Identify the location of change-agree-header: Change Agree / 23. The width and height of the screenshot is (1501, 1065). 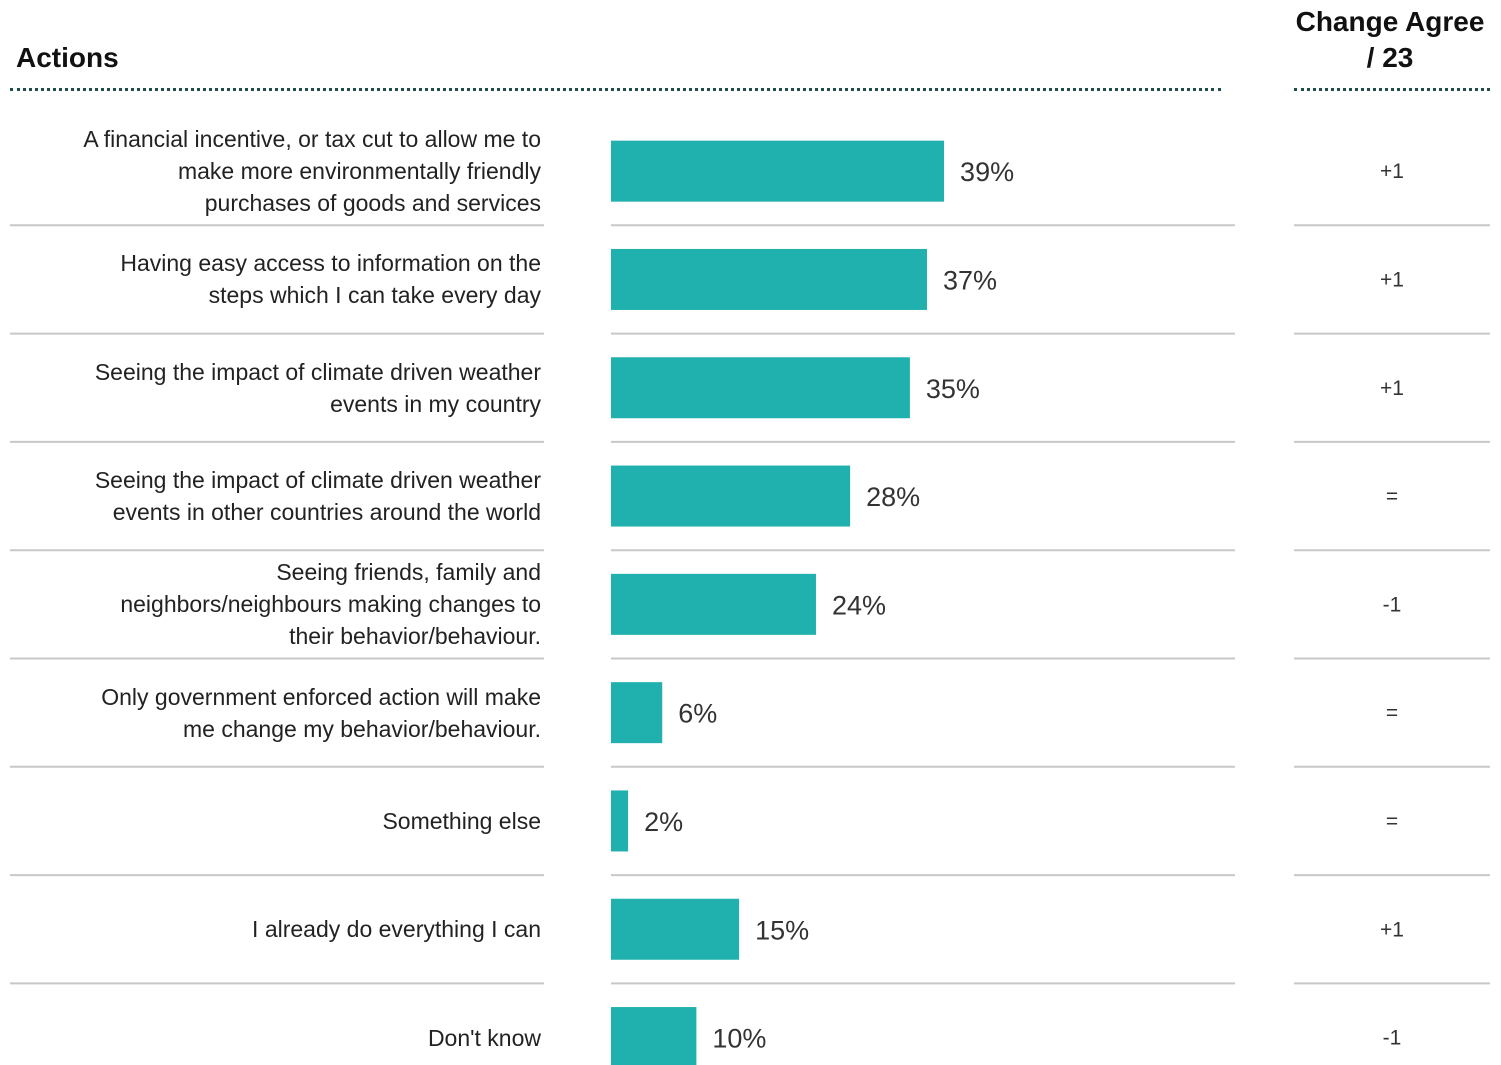
(1390, 40).